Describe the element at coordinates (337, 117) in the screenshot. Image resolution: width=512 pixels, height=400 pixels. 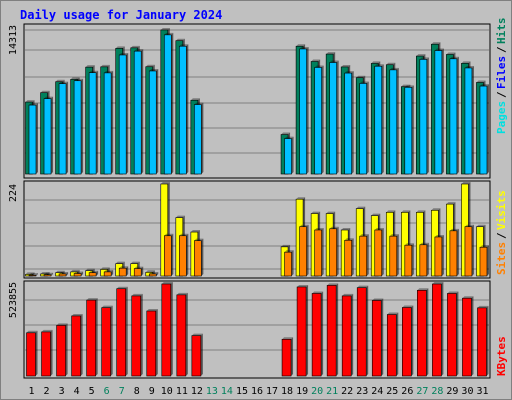
I see `bar-files-day-21-side` at that location.